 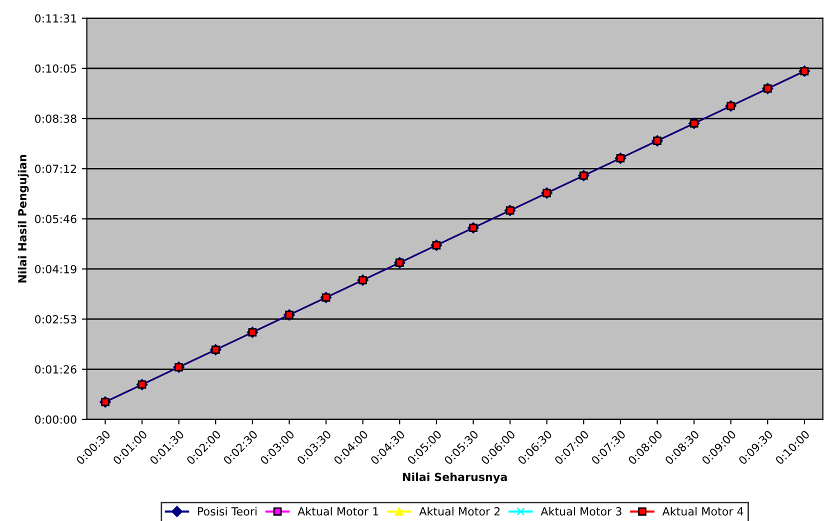 I want to click on y-tick-label: 0:11:31, so click(x=55, y=18).